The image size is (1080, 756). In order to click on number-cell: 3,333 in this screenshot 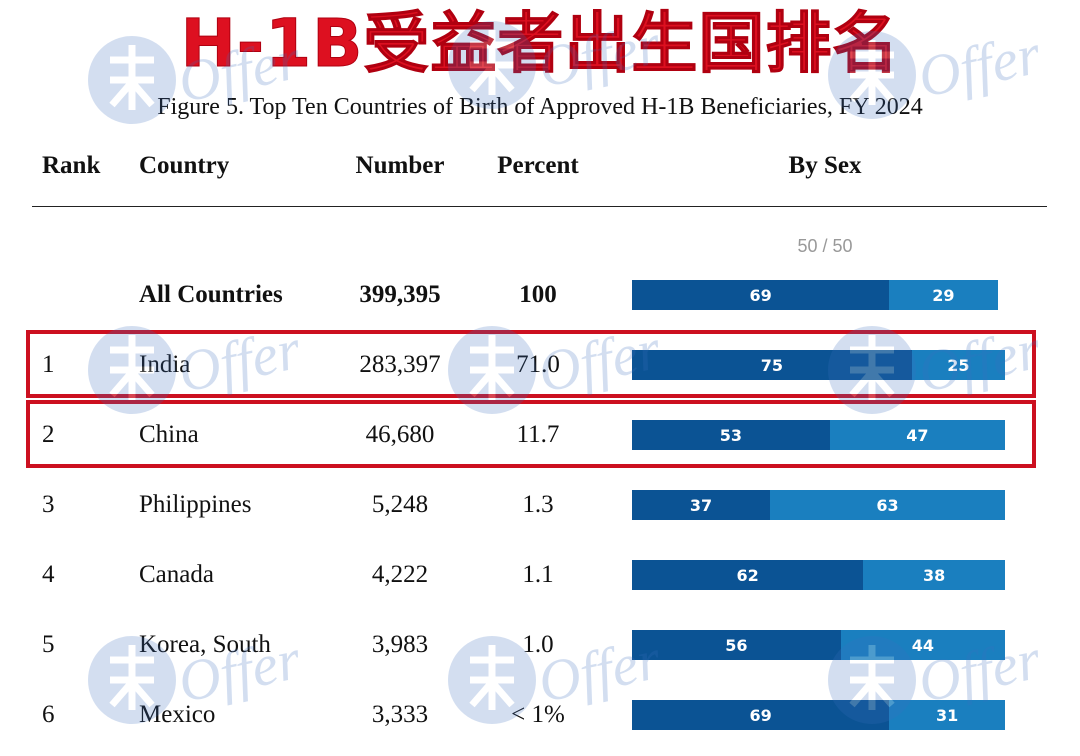, I will do `click(400, 714)`.